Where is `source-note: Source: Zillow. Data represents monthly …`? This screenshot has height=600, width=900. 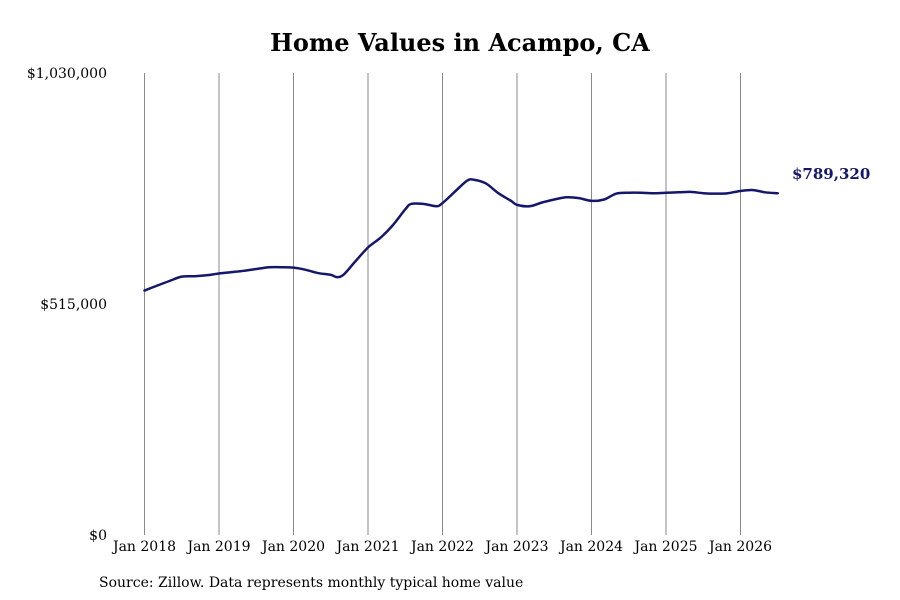
source-note: Source: Zillow. Data represents monthly … is located at coordinates (311, 583).